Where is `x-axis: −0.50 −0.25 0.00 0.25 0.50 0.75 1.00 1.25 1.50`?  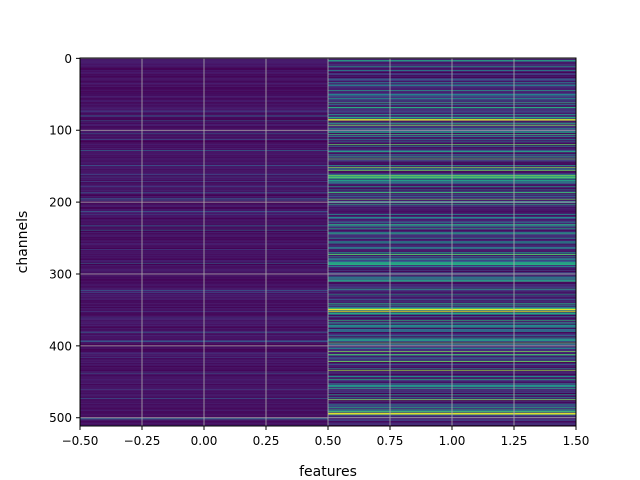
x-axis: −0.50 −0.25 0.00 0.25 0.50 0.75 1.00 1.25 1.50 is located at coordinates (326, 437).